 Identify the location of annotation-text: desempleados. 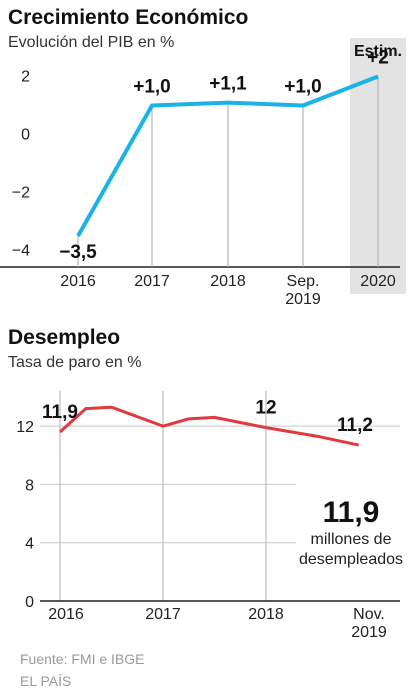
(351, 559).